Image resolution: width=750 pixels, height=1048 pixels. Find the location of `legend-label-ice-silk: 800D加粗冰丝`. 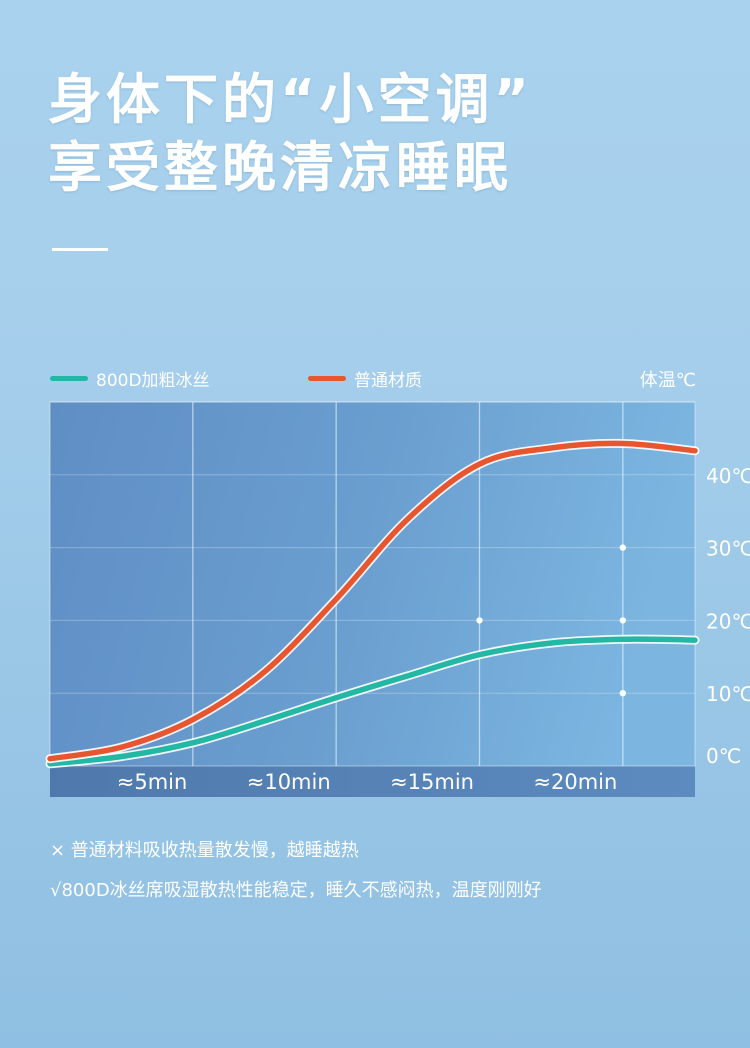

legend-label-ice-silk: 800D加粗冰丝 is located at coordinates (153, 380).